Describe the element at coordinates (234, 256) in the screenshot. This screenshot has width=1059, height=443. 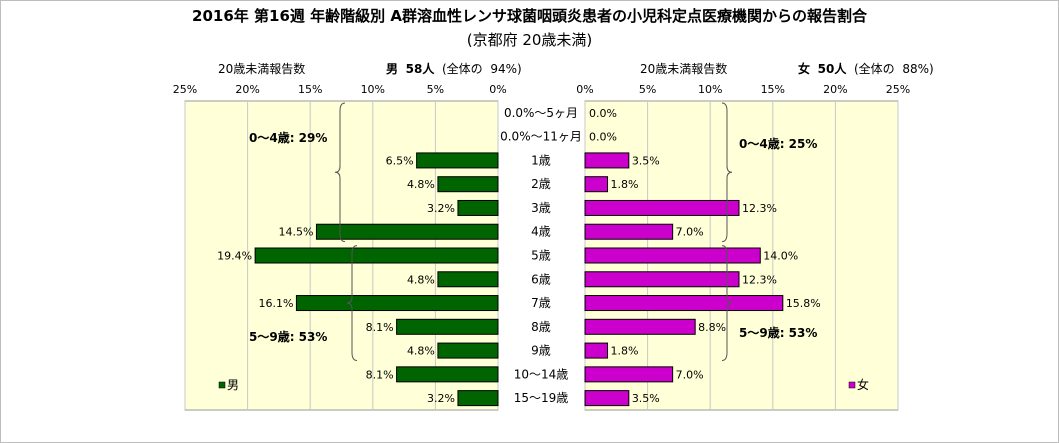
I see `male-data-label: 19.4%` at that location.